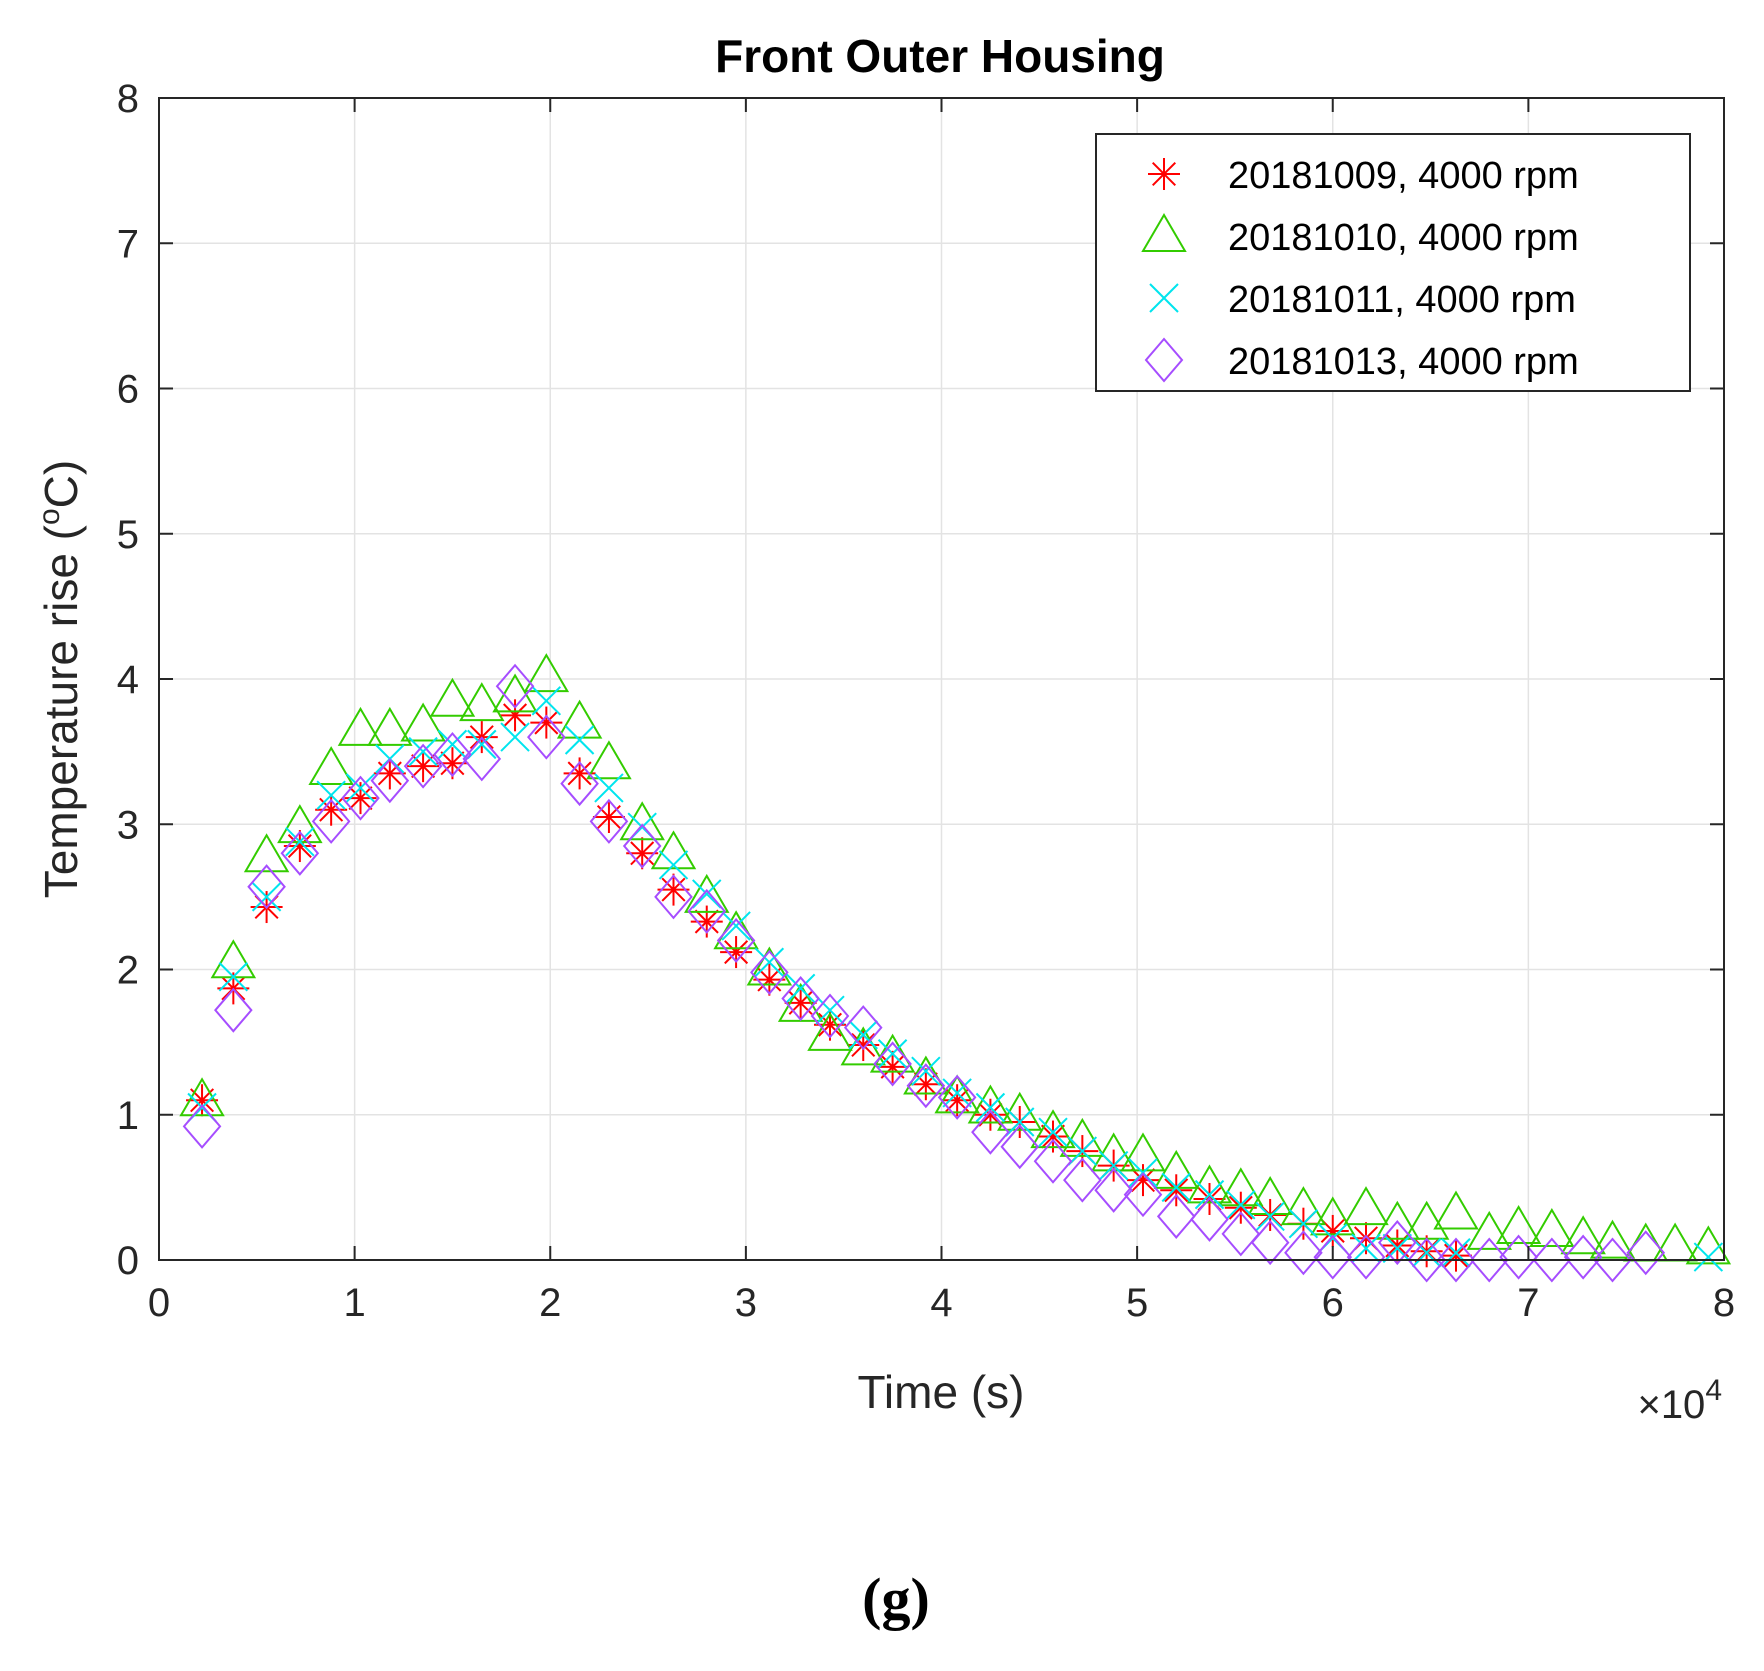 The height and width of the screenshot is (1671, 1764). What do you see at coordinates (1713, 1390) in the screenshot?
I see `x-axis-exponent-power: 4` at bounding box center [1713, 1390].